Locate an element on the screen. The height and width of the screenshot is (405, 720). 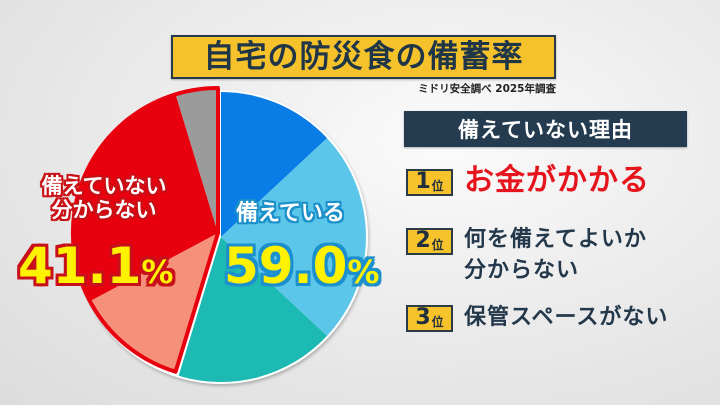
rank-number: 1 is located at coordinates (423, 181).